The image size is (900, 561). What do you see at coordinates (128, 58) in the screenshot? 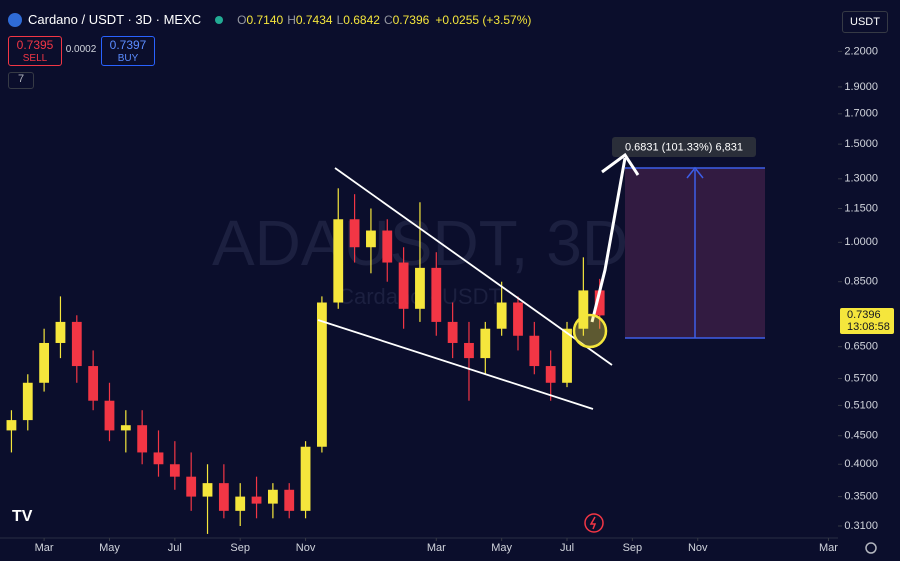
I see `buy-label: BUY` at bounding box center [128, 58].